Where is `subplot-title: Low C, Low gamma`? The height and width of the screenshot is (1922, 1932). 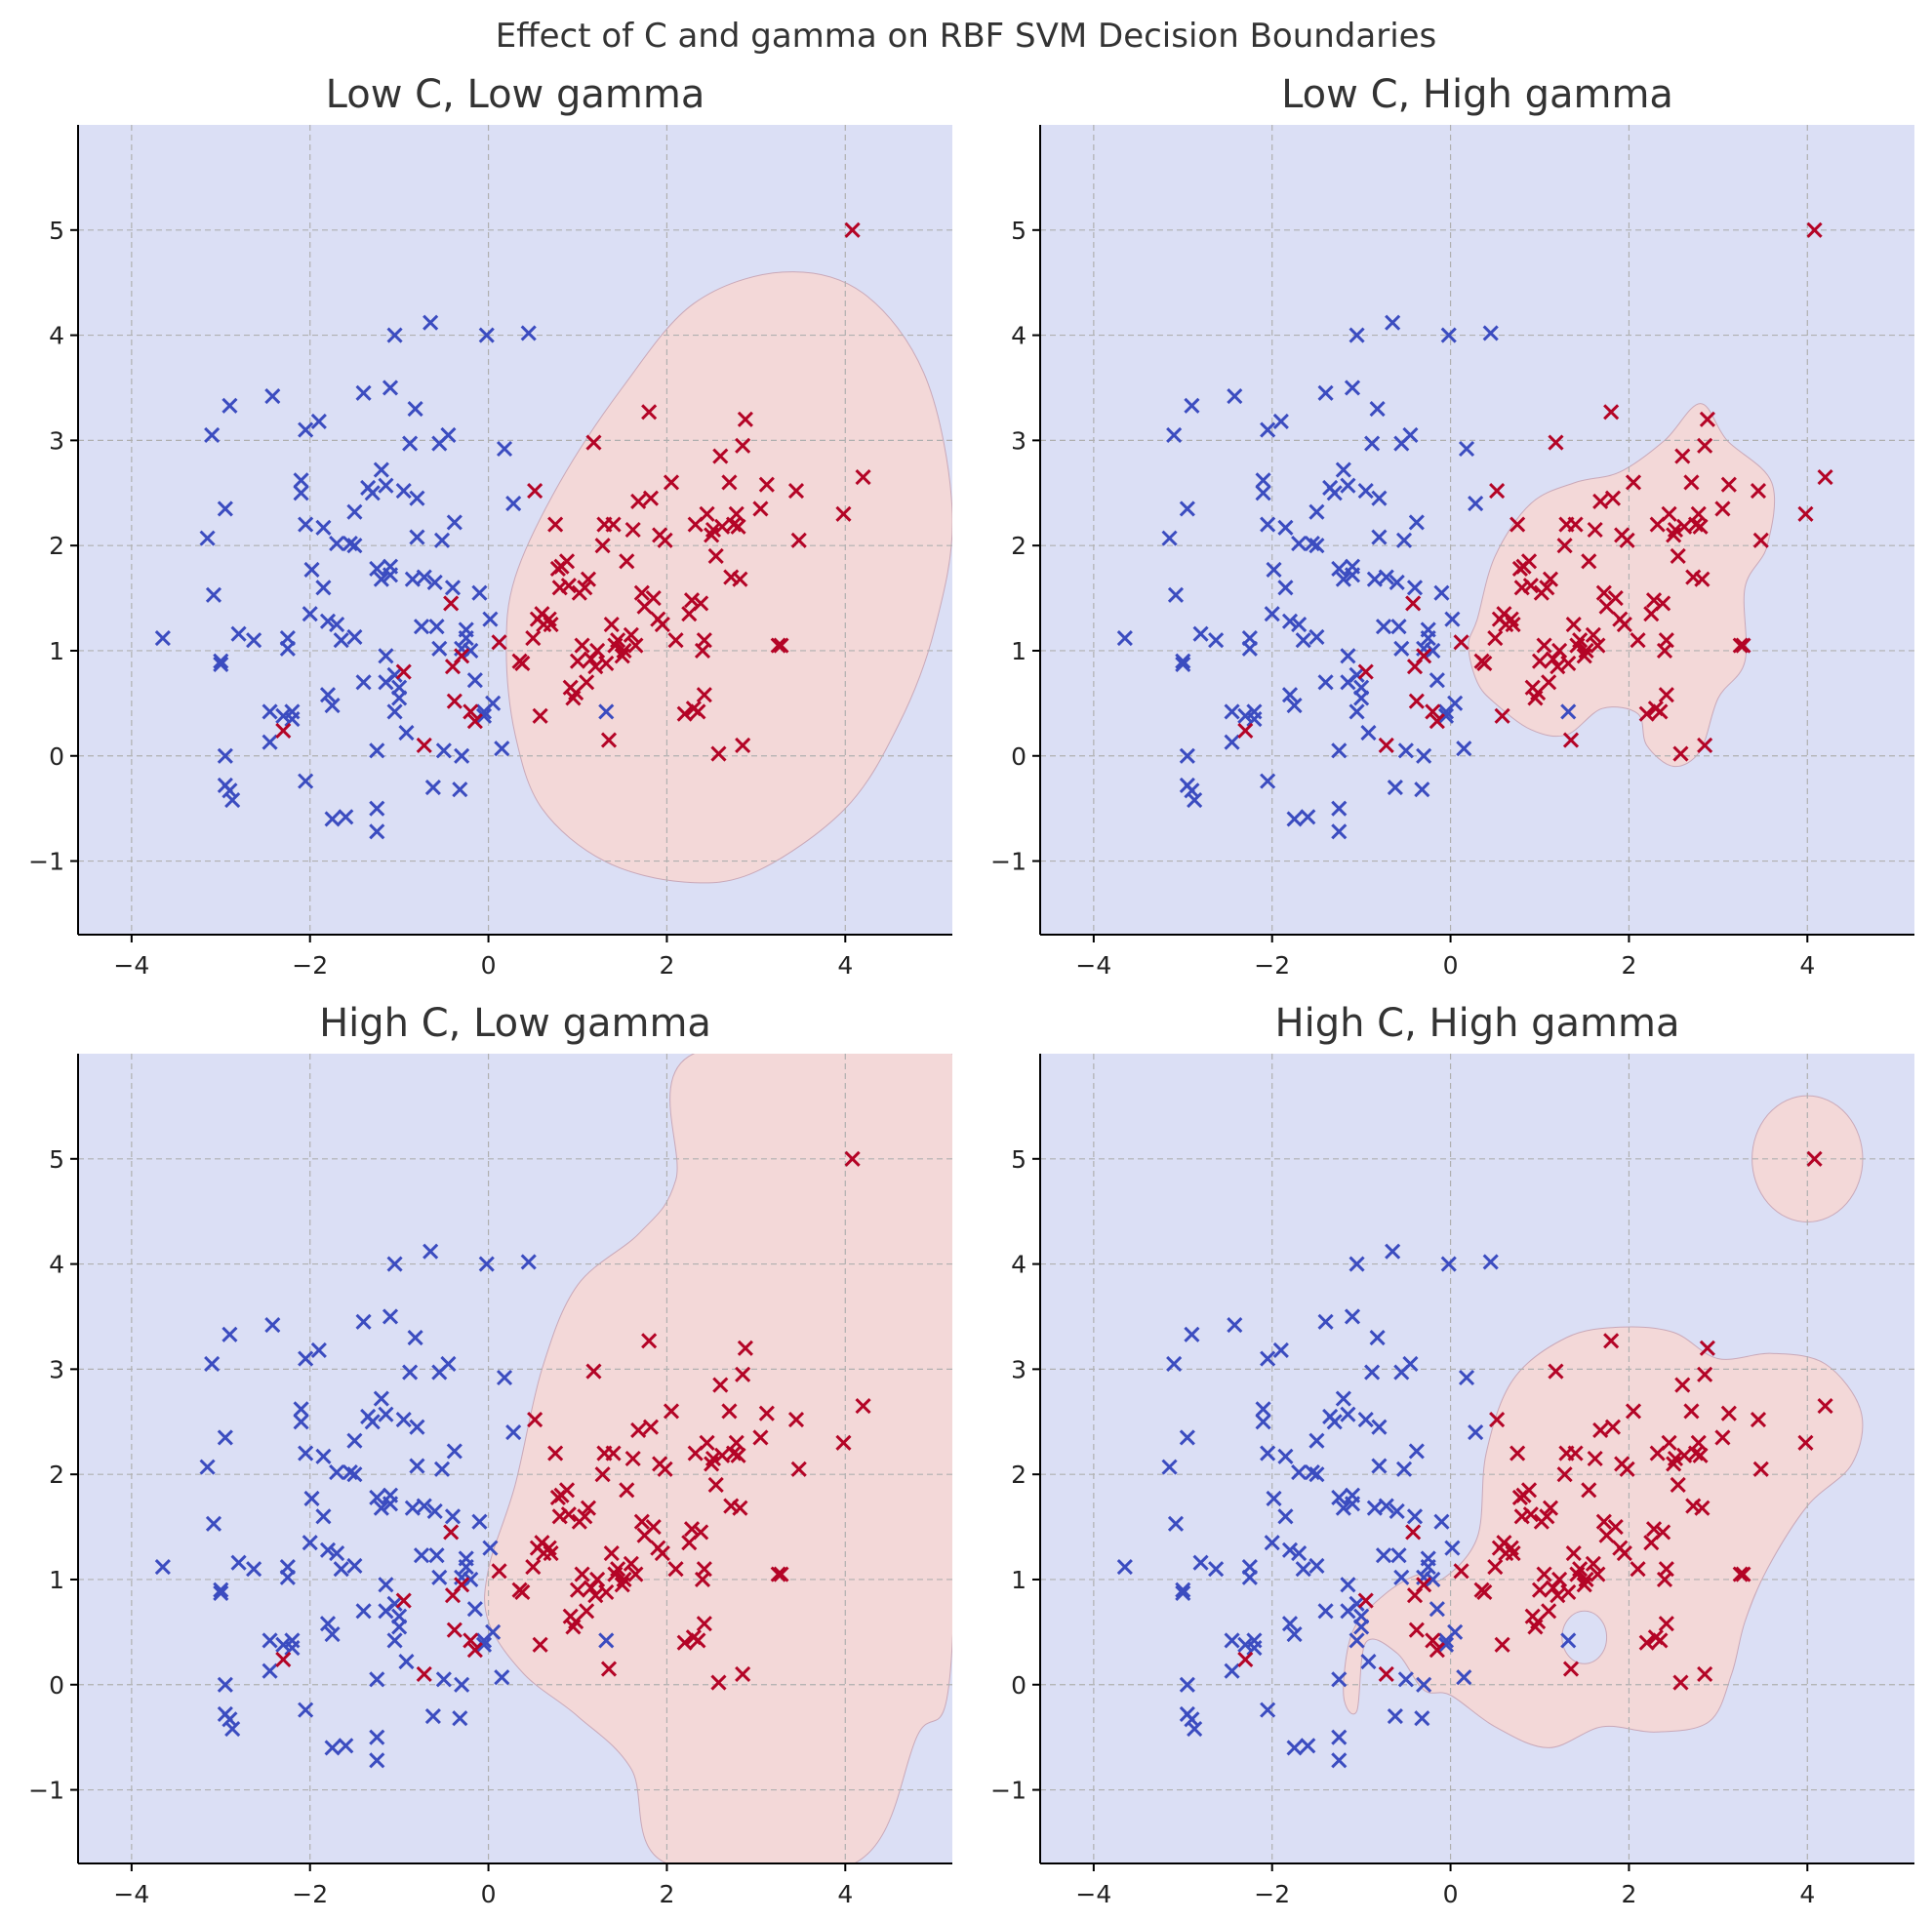 subplot-title: Low C, Low gamma is located at coordinates (515, 94).